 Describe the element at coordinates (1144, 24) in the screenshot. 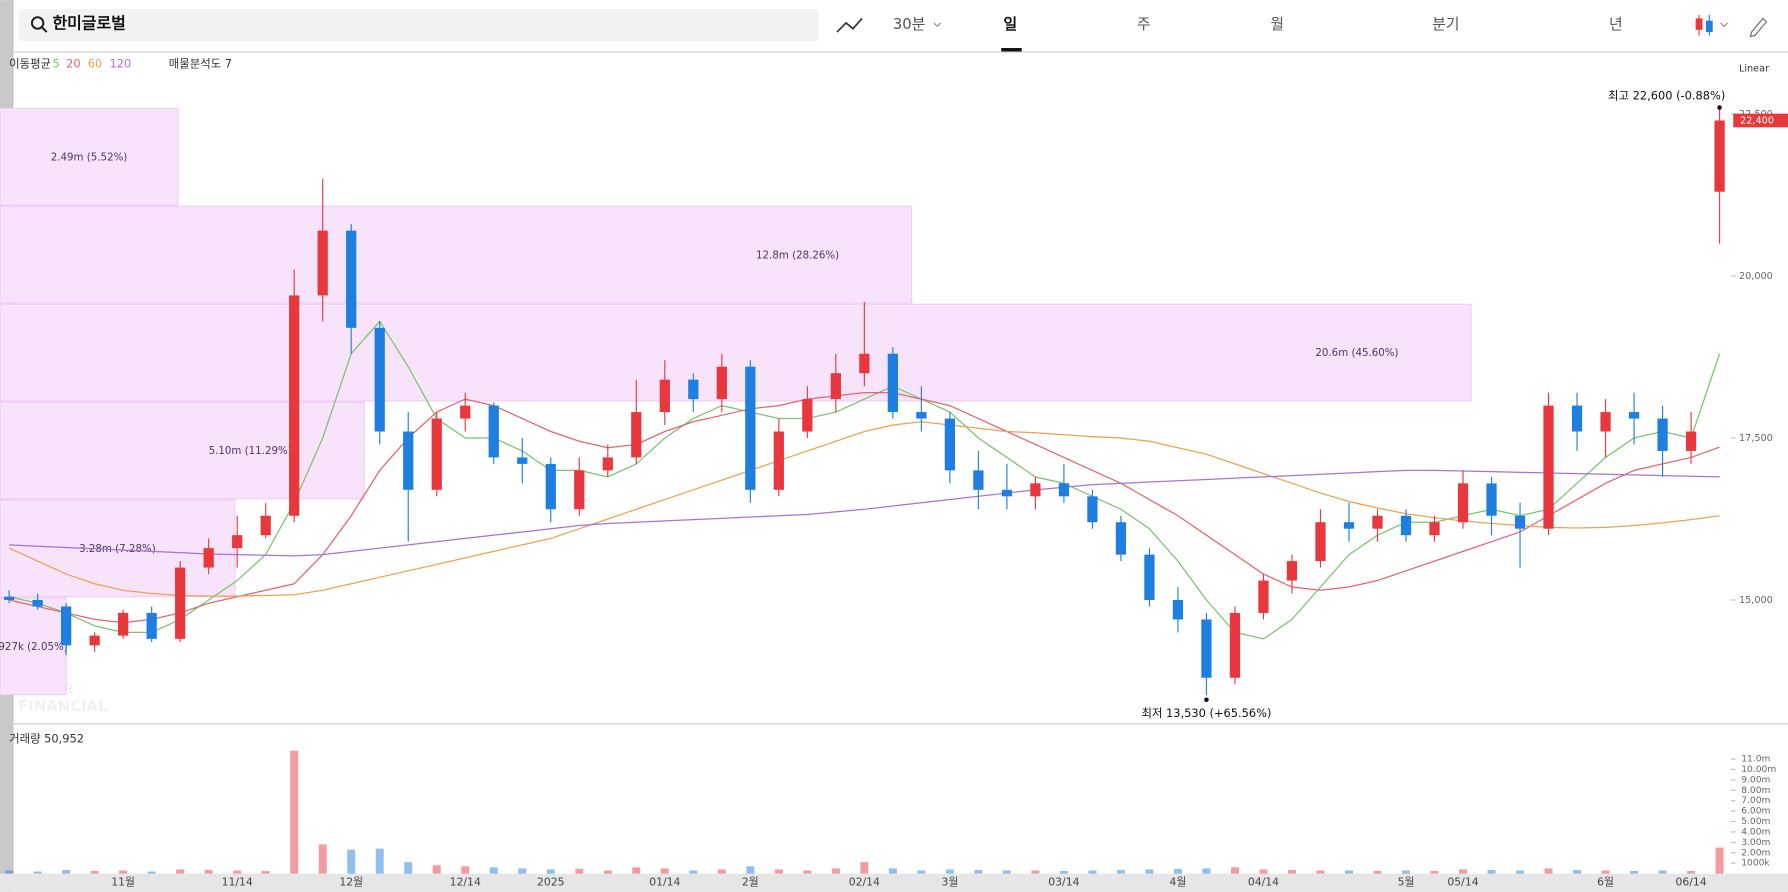

I see `period-tab: 주` at that location.